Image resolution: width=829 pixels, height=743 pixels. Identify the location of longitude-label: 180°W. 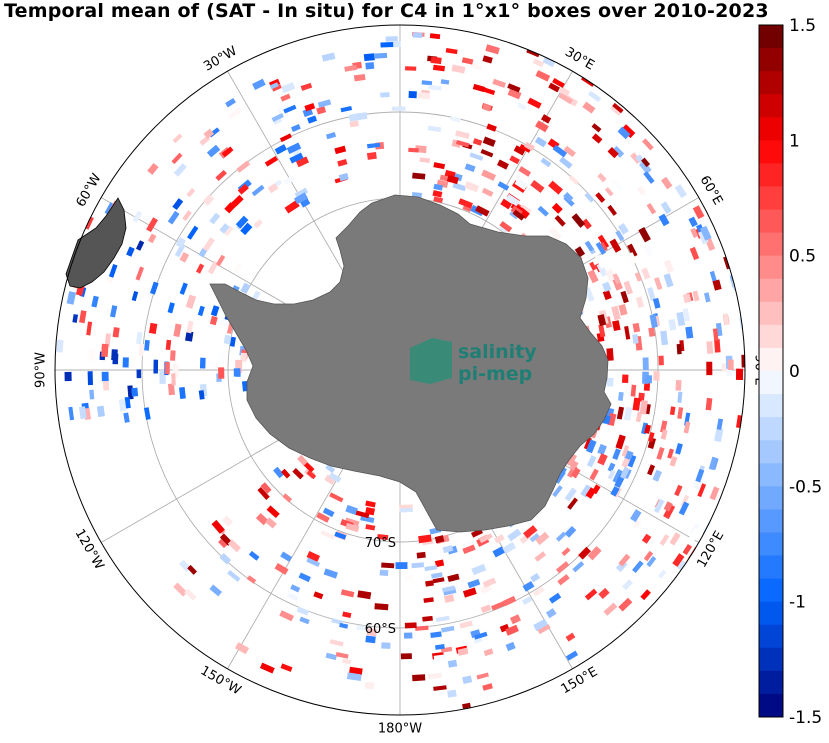
(400, 729).